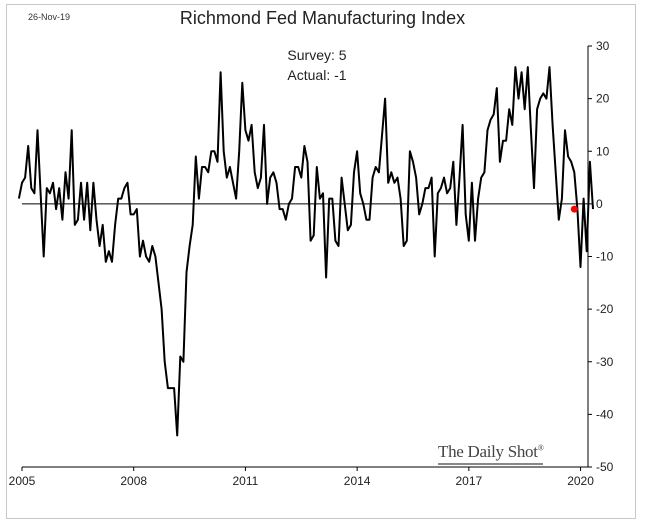 This screenshot has height=527, width=645. Describe the element at coordinates (49, 17) in the screenshot. I see `date-stamp: 26-Nov-19` at that location.